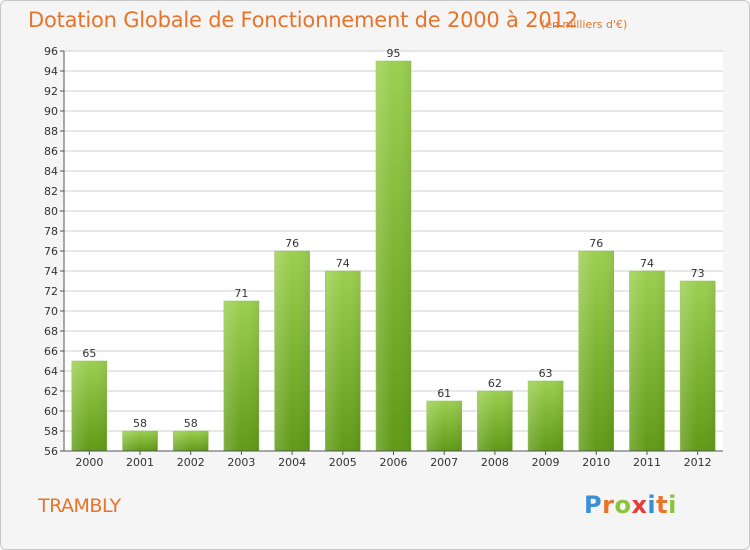 The image size is (750, 550). I want to click on y-tick-label: 78, so click(51, 231).